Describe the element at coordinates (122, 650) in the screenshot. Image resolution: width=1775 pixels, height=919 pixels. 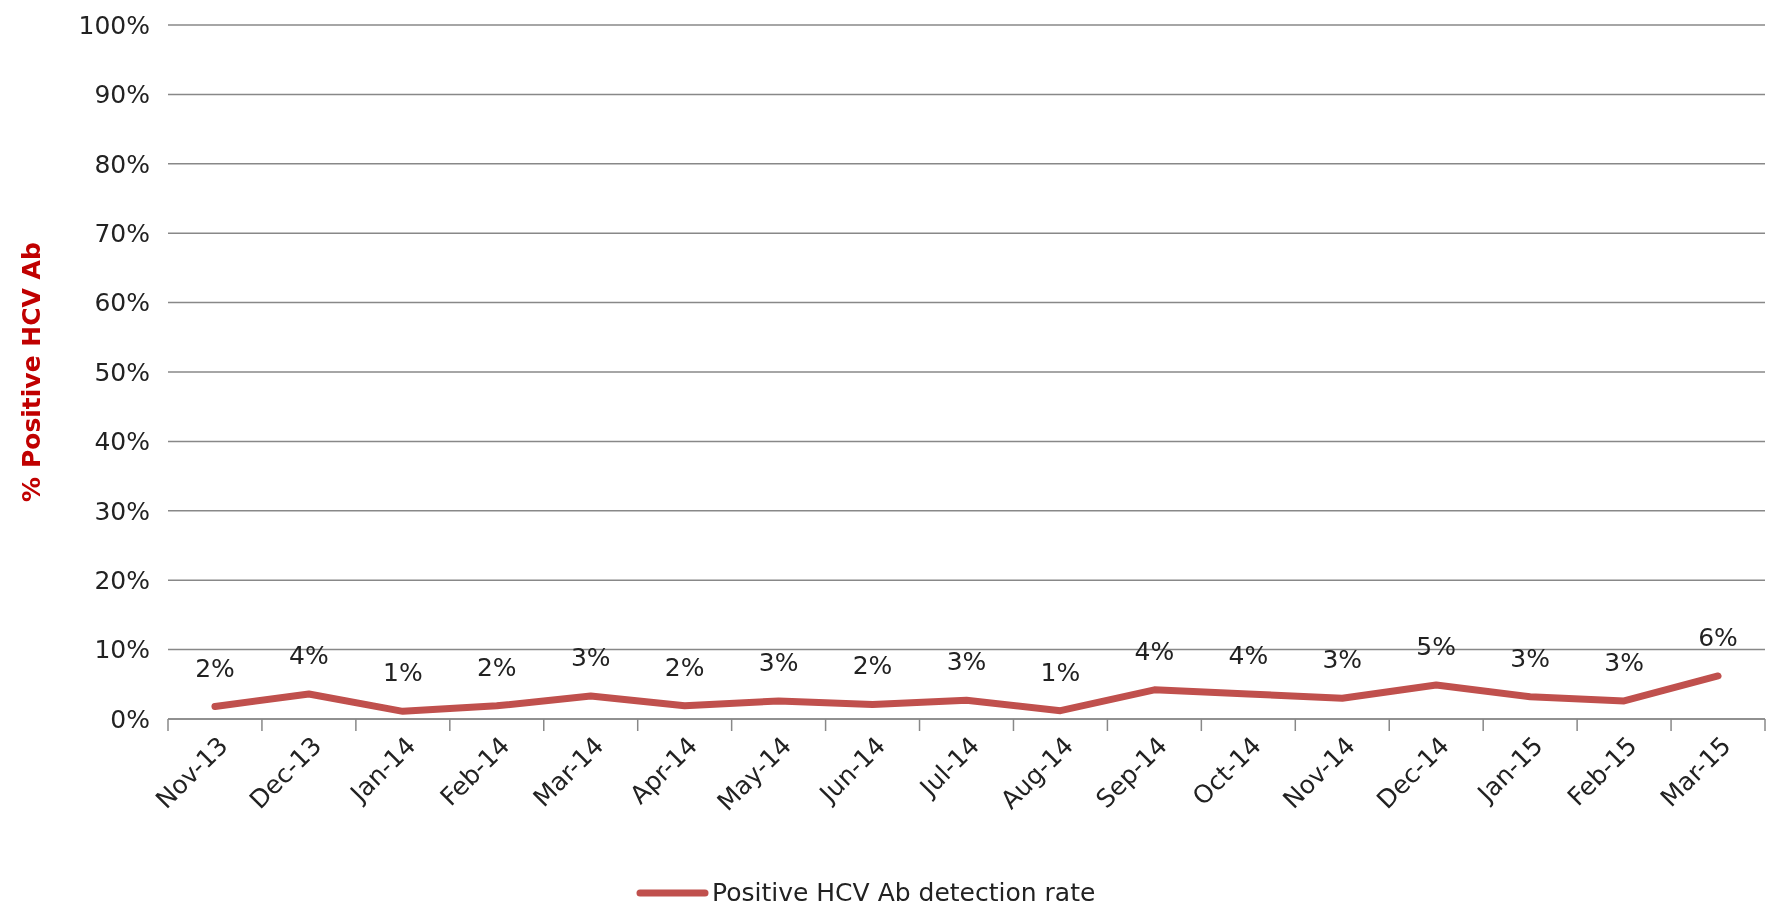
I see `y-tick-label: 10%` at that location.